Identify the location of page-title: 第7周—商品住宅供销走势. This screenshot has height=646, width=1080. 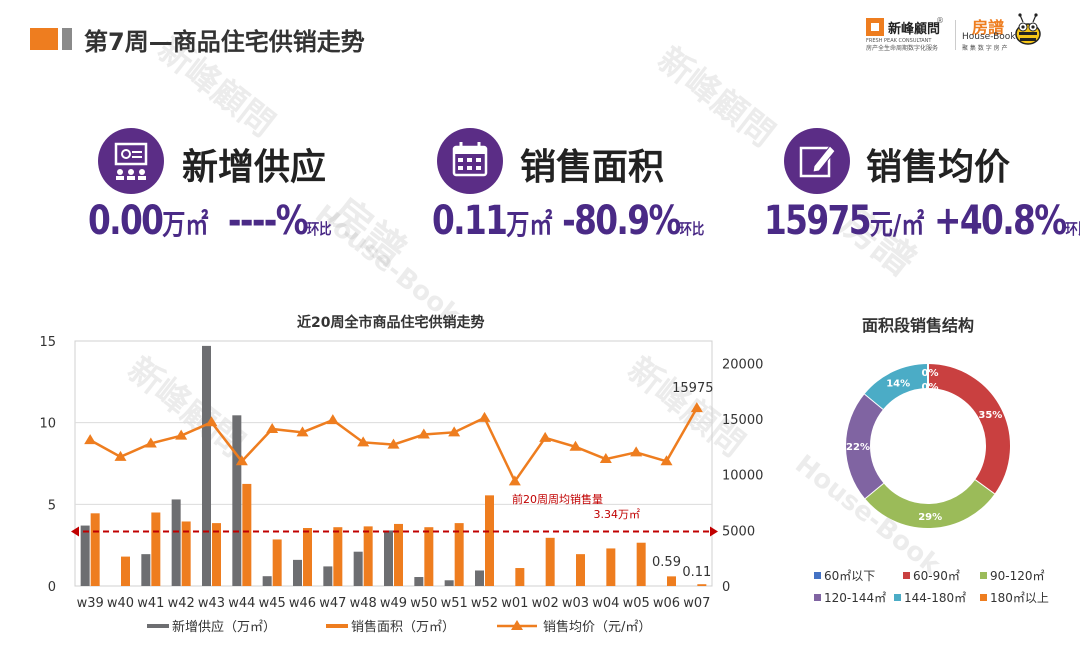
(224, 42).